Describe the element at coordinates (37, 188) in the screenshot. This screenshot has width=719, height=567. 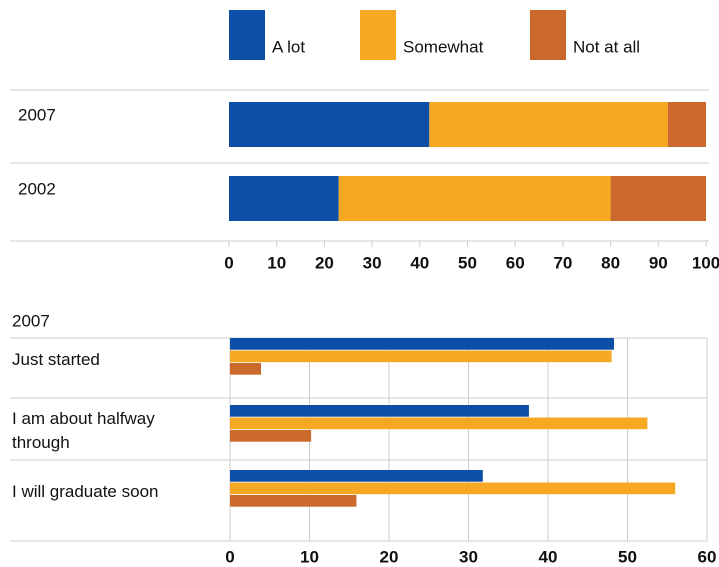
I see `y-tick-label: 2002` at that location.